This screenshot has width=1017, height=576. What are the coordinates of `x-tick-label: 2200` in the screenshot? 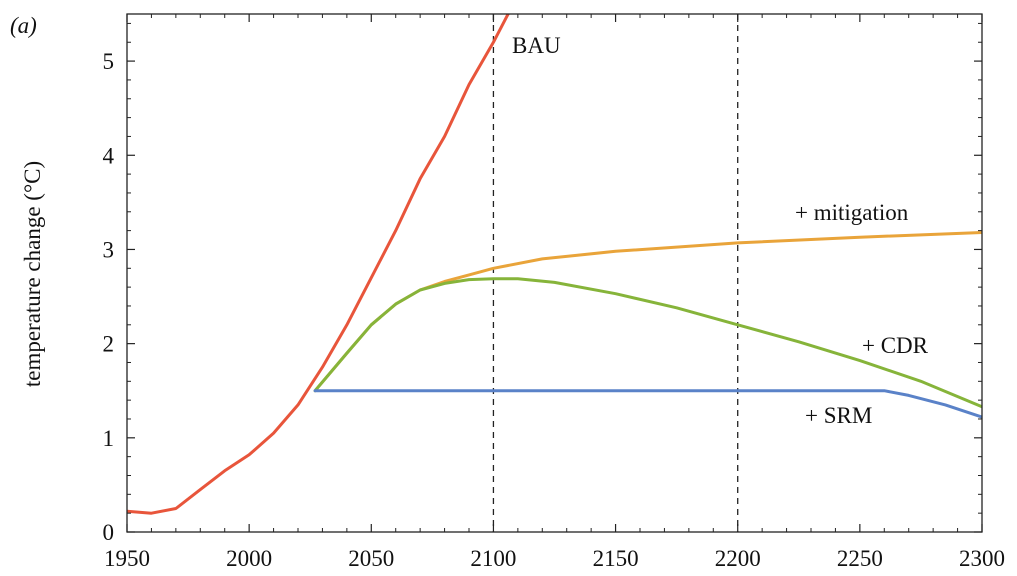 It's located at (738, 558).